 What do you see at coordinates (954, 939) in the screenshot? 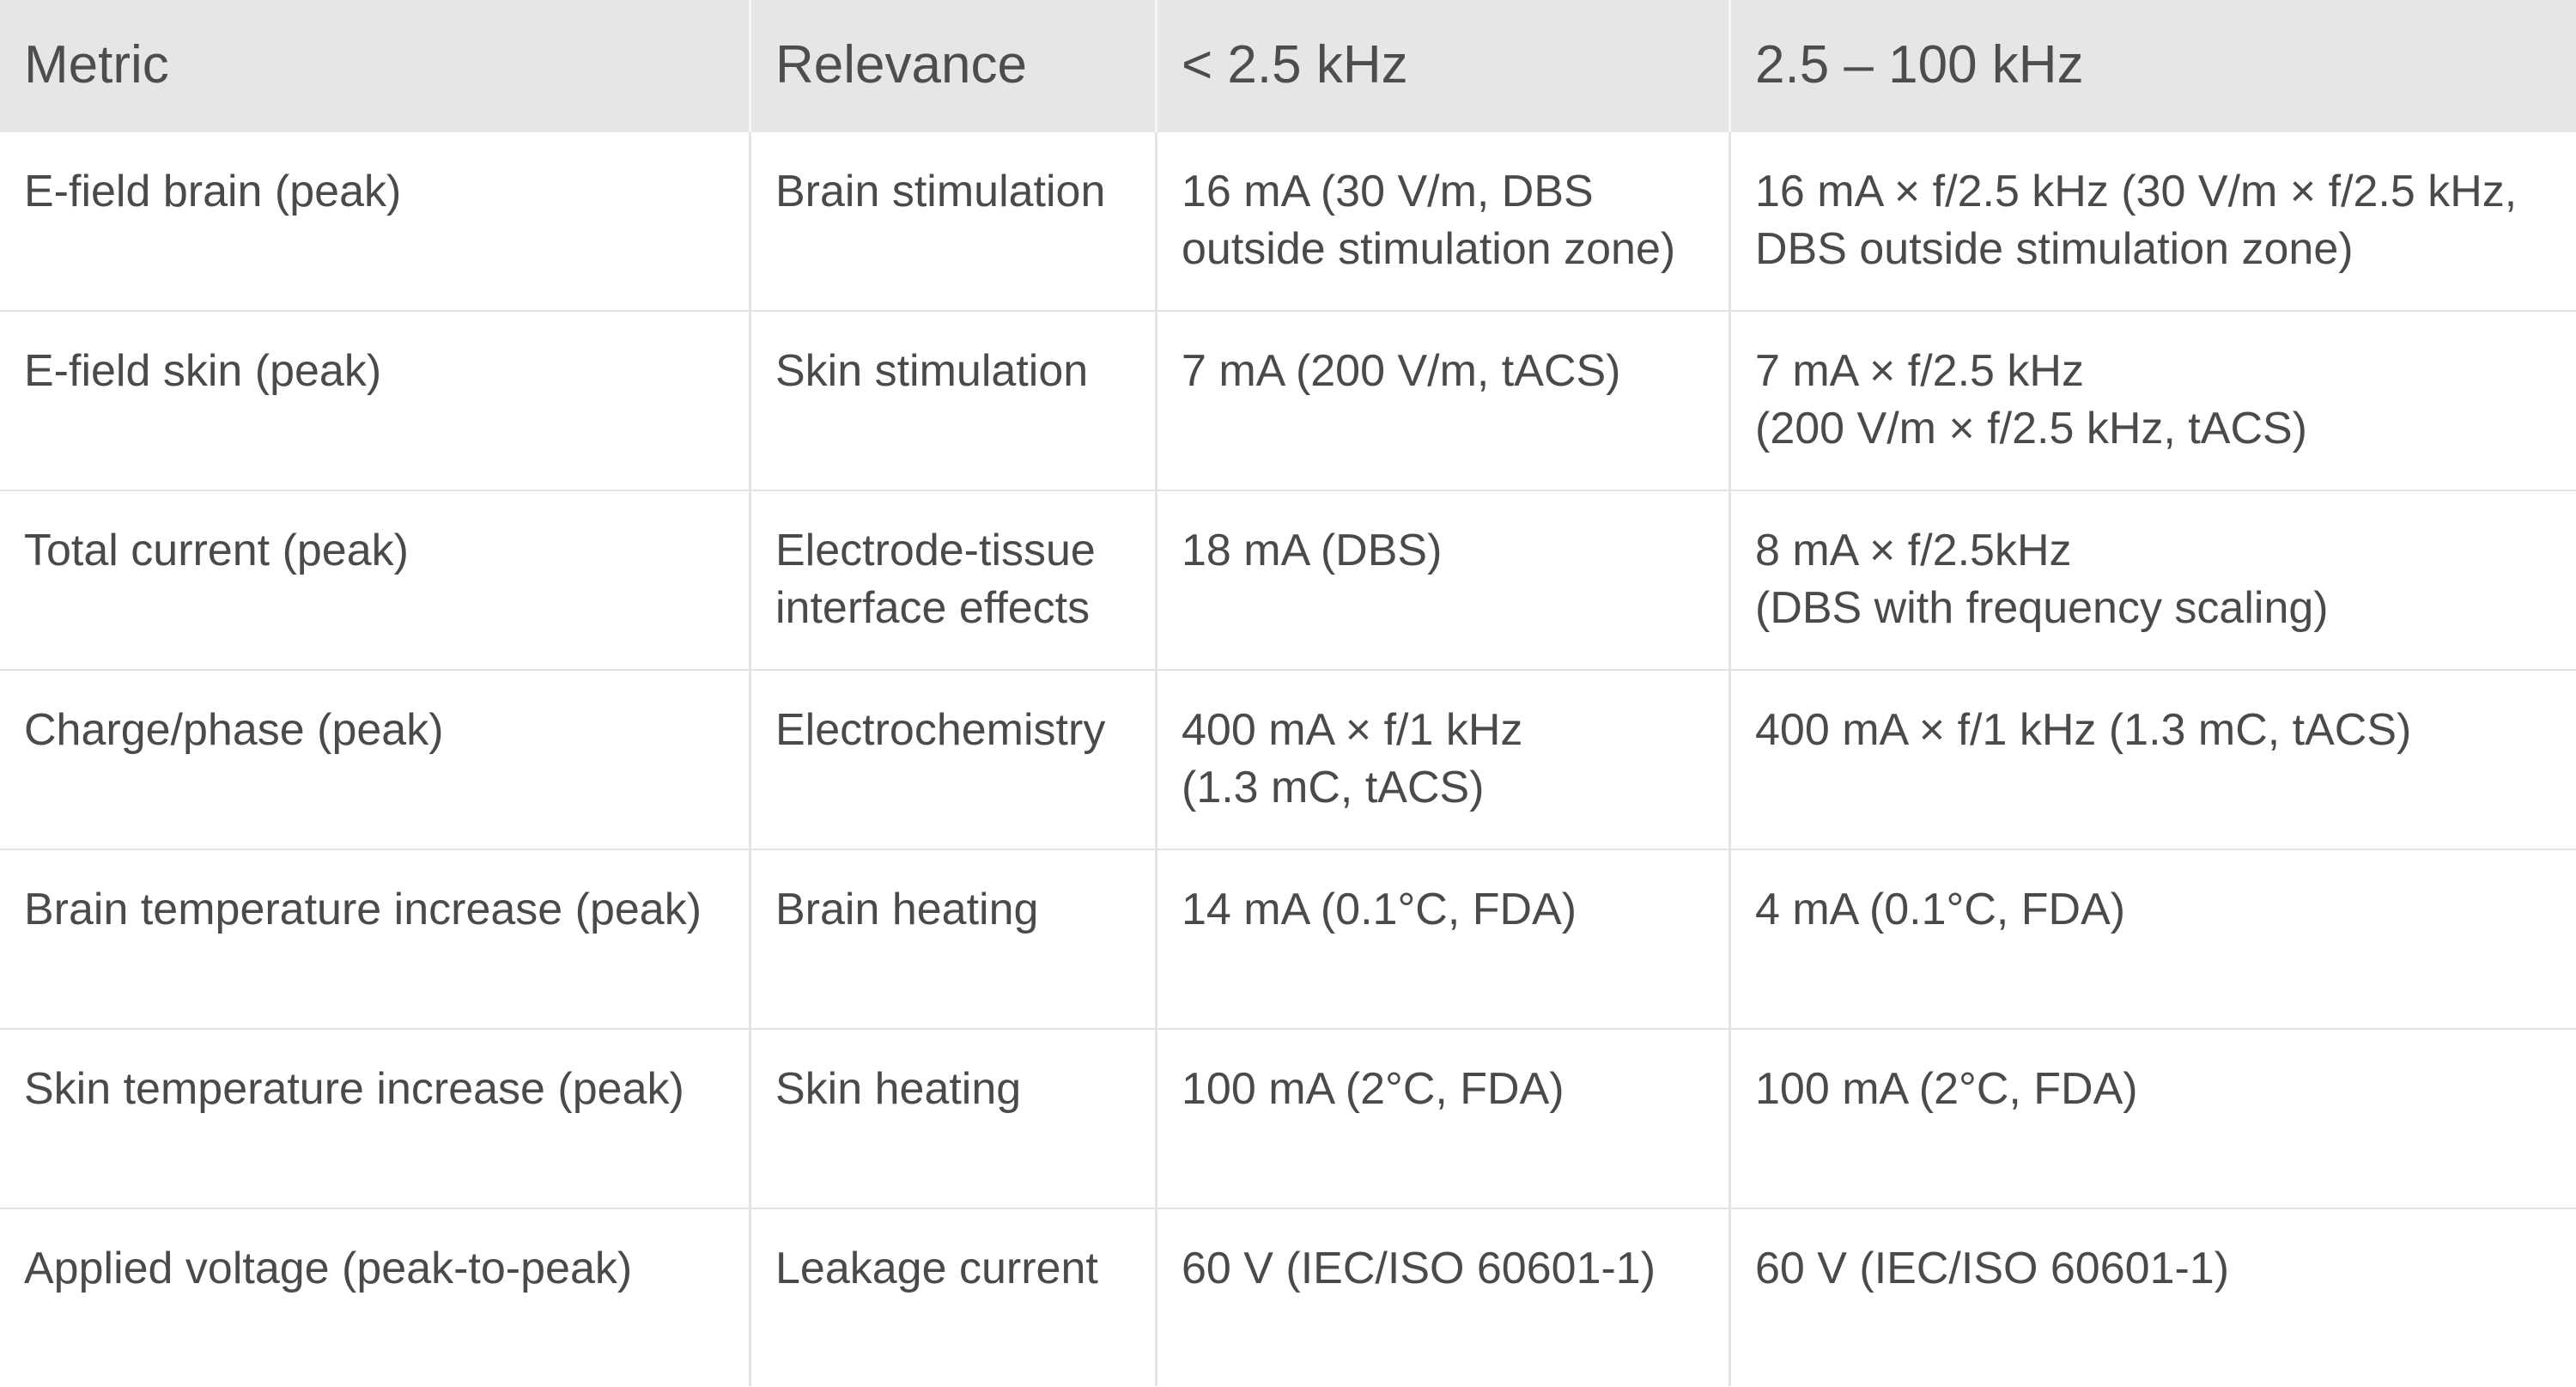
I see `relevance-cell: Brain heating` at bounding box center [954, 939].